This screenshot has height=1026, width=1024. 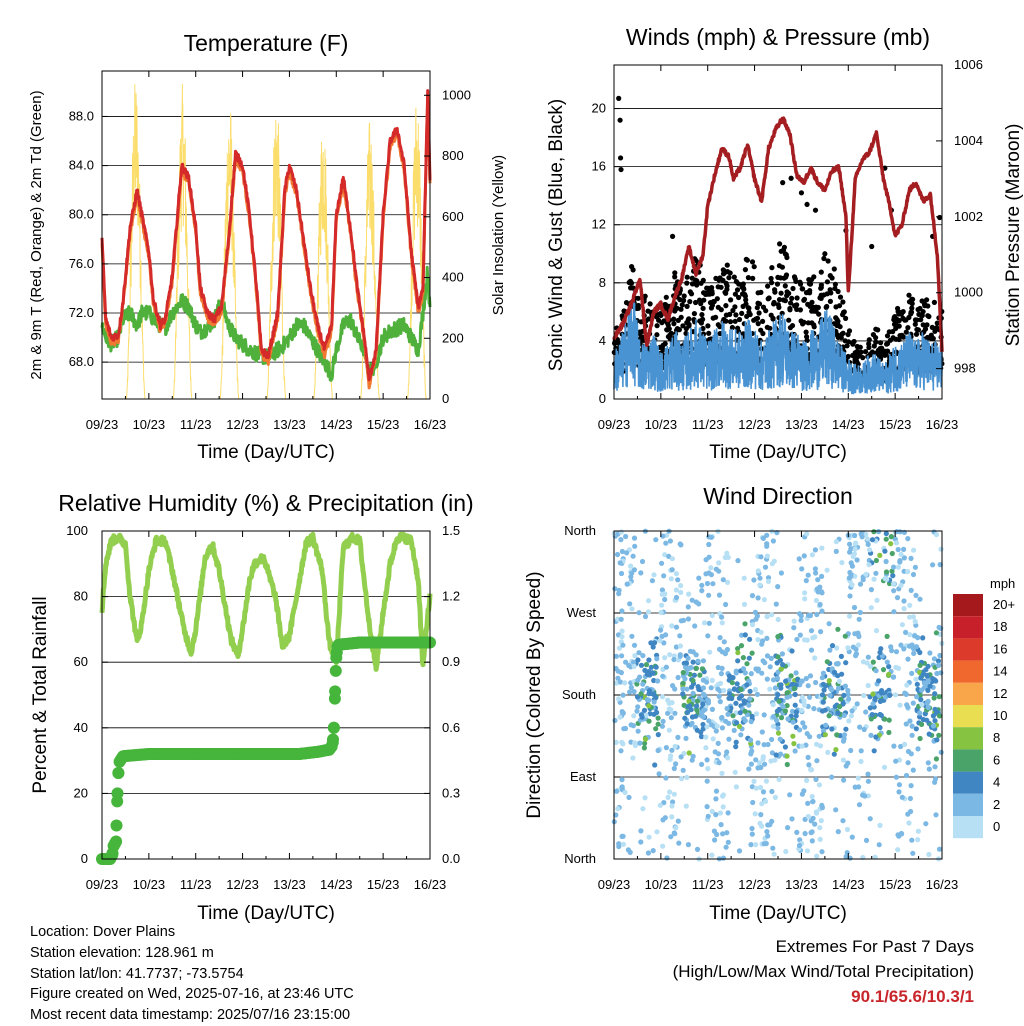 I want to click on legend-label: 18, so click(x=1000, y=626).